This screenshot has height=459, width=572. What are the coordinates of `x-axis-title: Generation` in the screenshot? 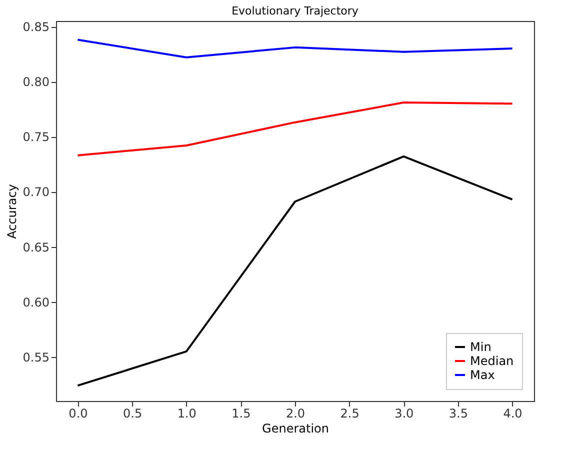 It's located at (295, 429).